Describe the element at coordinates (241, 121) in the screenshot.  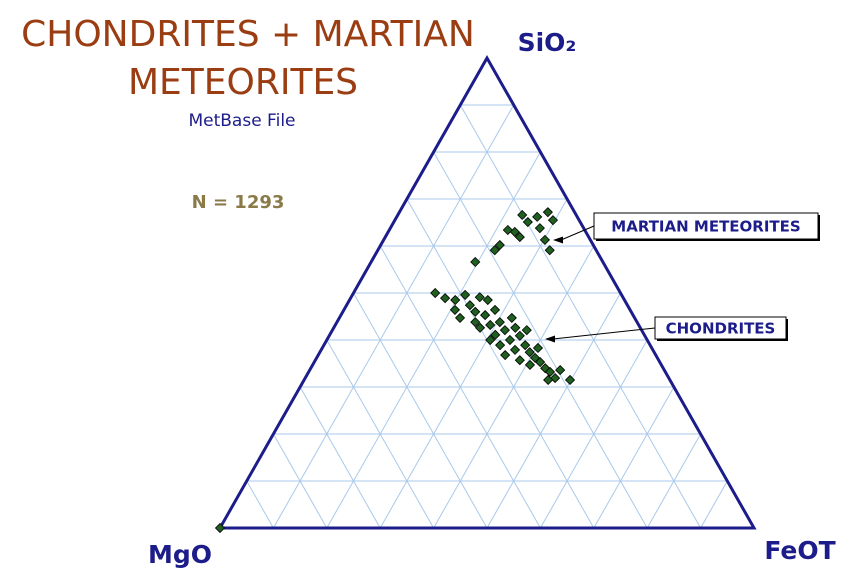
I see `chart-subtitle: MetBase File` at that location.